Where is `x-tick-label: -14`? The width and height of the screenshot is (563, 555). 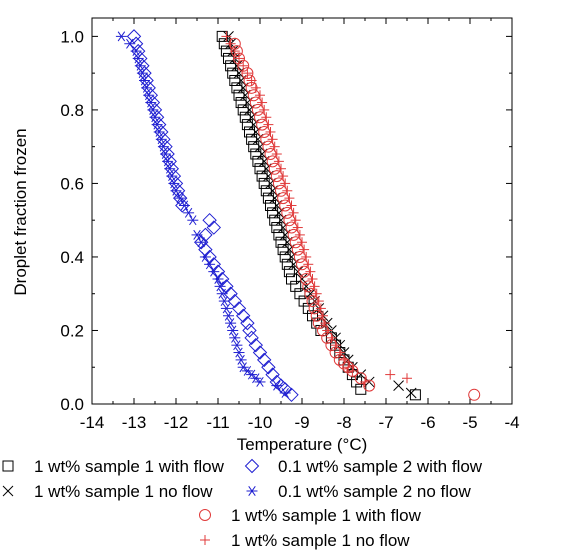
x-tick-label: -14 is located at coordinates (92, 422).